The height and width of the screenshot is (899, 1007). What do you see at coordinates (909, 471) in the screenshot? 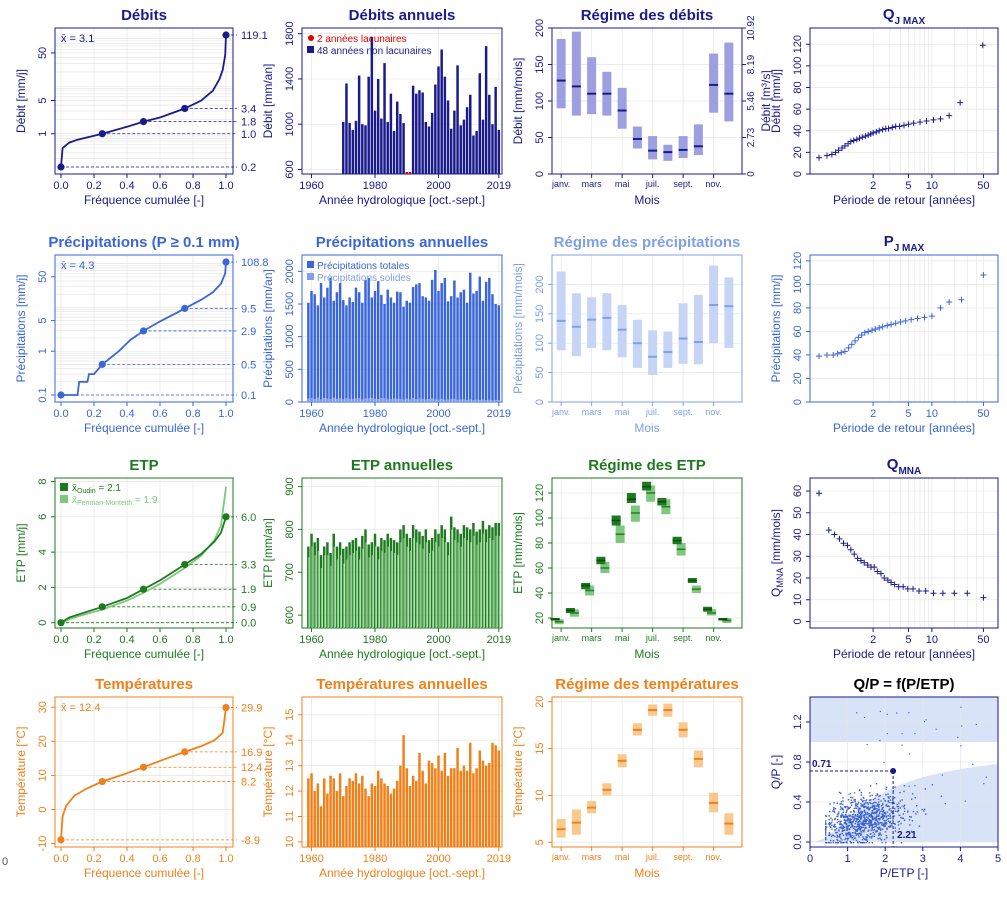
I see `qmna-title-sub: MNA` at bounding box center [909, 471].